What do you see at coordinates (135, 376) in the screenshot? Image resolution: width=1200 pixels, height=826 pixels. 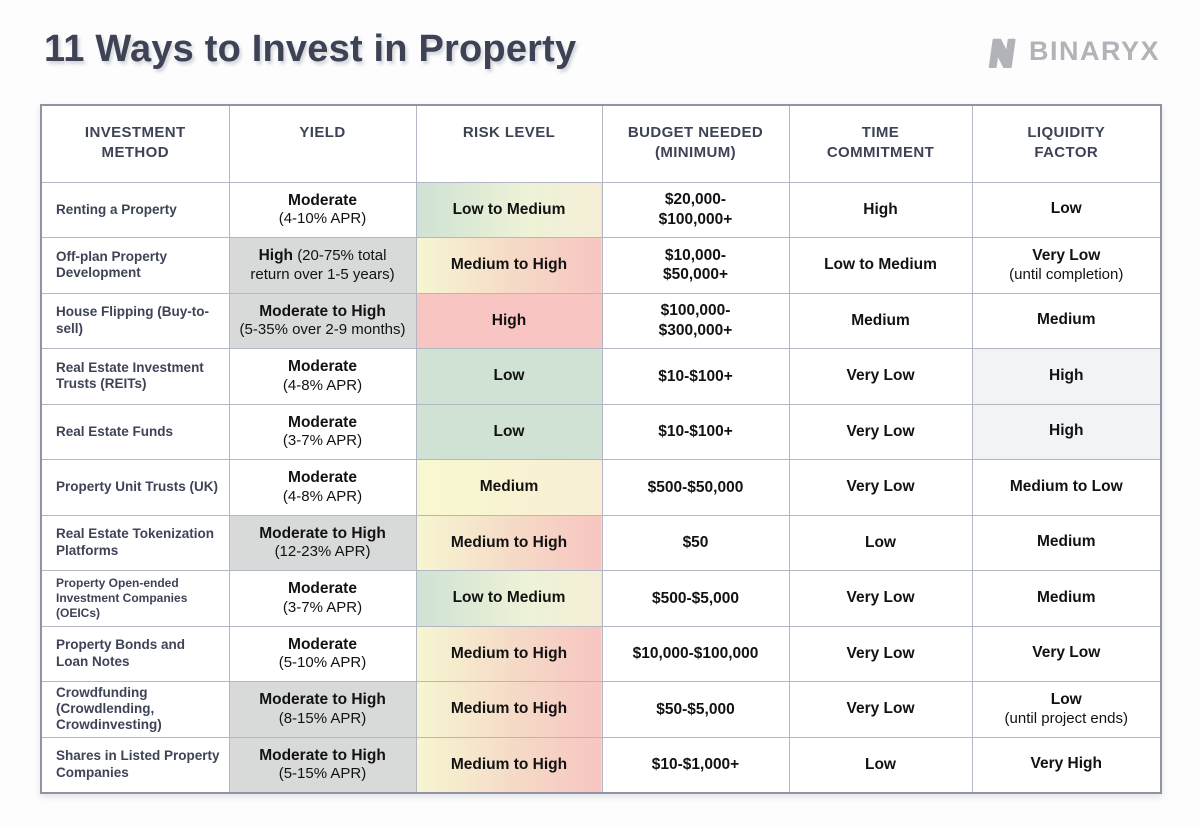 I see `investment-method-cell: Real Estate Investment Trusts (REITs)` at bounding box center [135, 376].